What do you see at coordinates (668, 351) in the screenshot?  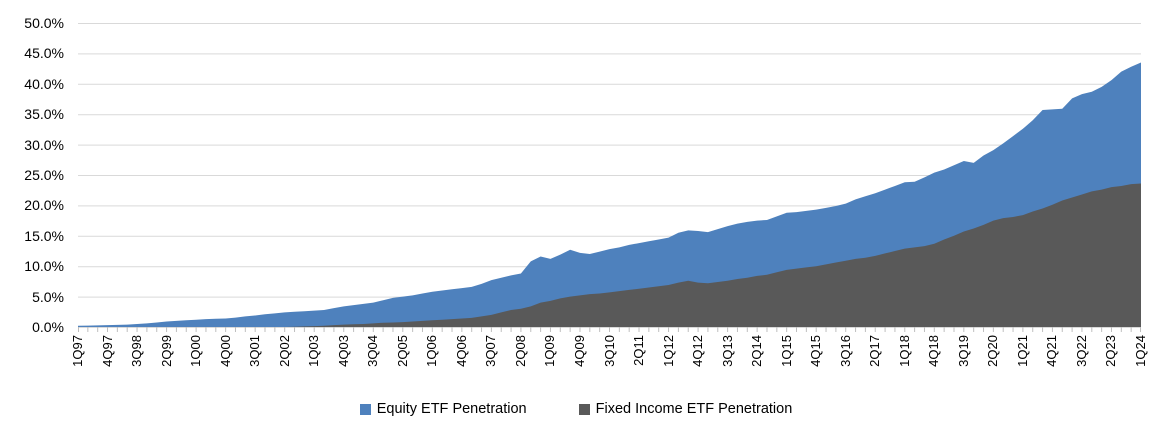 I see `x-axis-label: 1Q12` at bounding box center [668, 351].